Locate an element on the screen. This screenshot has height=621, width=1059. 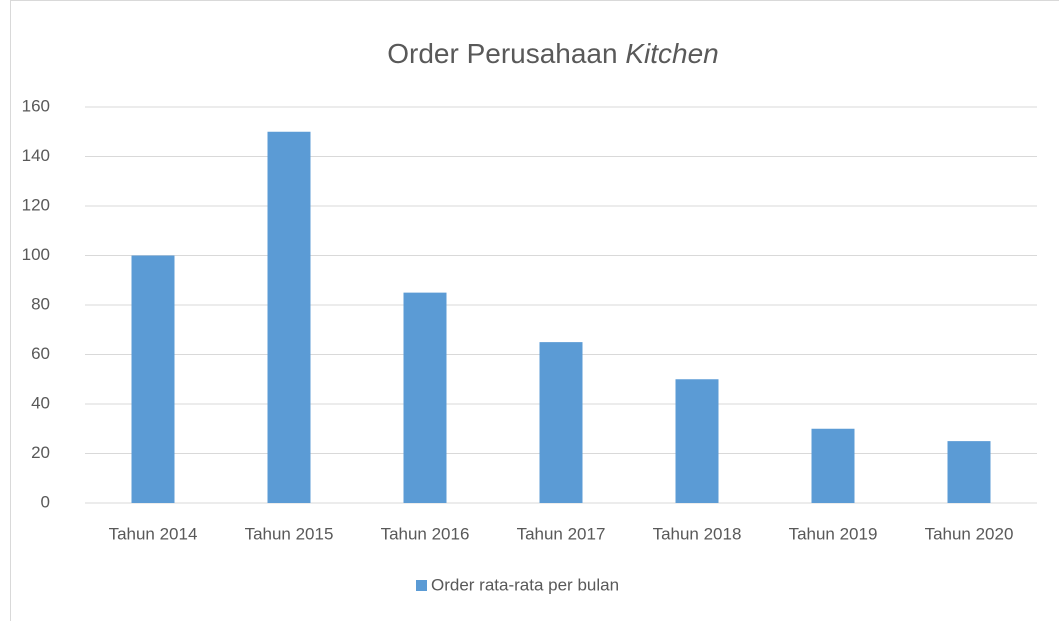
y-tick-label: 140 is located at coordinates (36, 155).